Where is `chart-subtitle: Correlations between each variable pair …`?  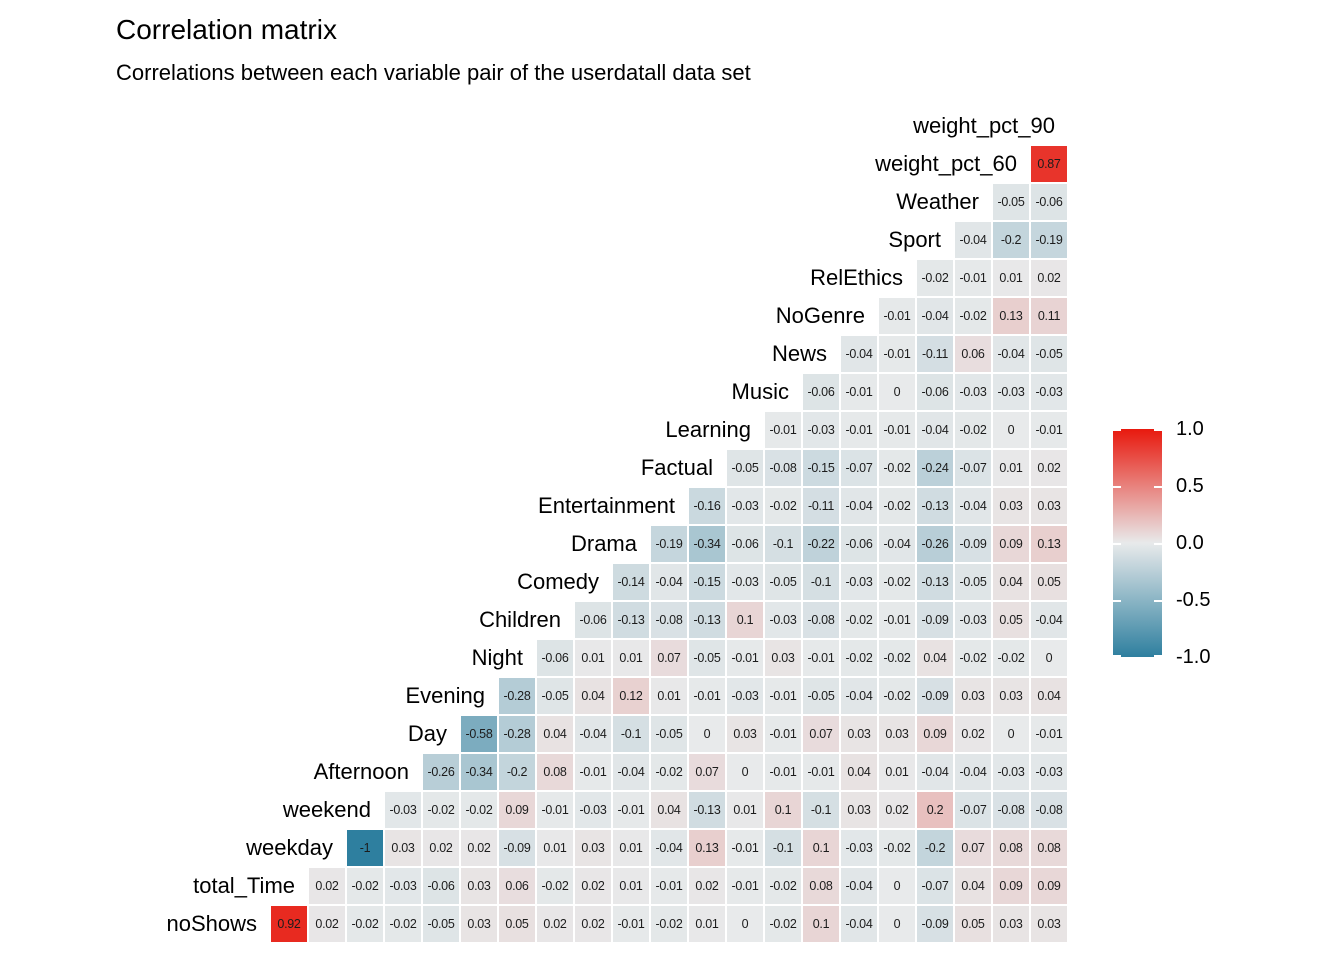
chart-subtitle: Correlations between each variable pair … is located at coordinates (433, 72).